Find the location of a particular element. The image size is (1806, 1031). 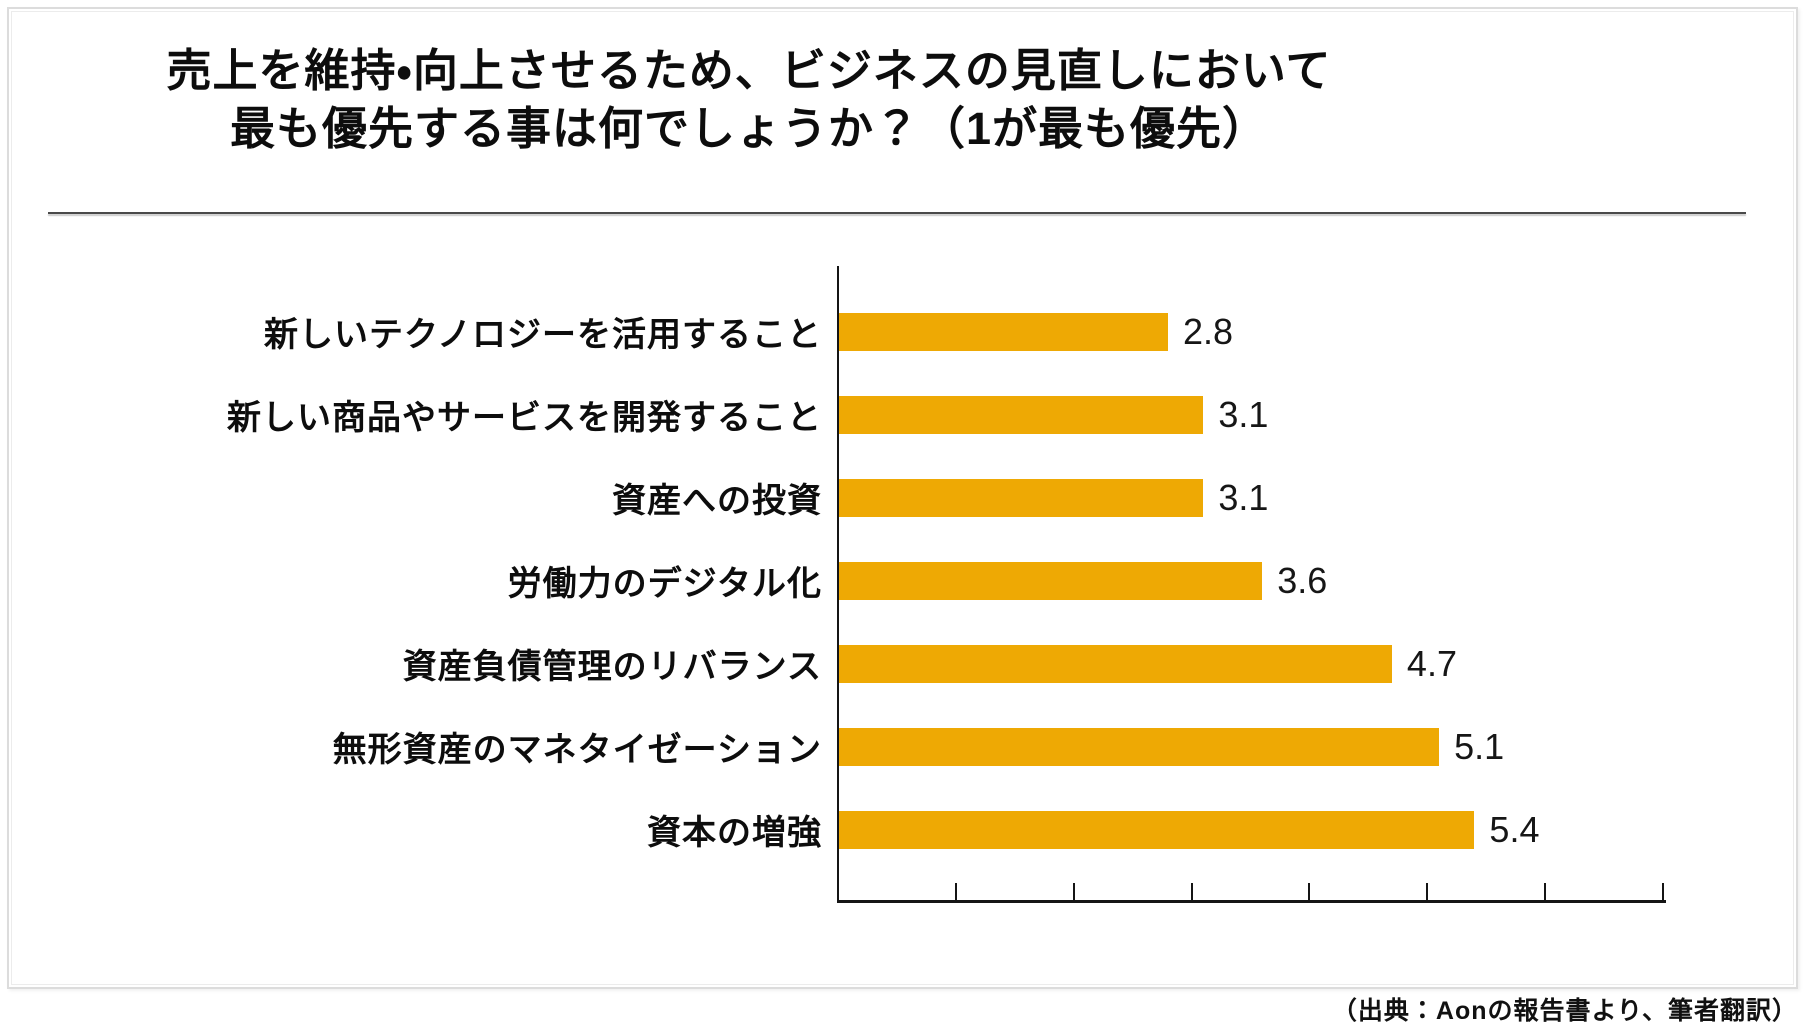

bar-row: 労働力のデジタル化 3.6 is located at coordinates (903, 580).